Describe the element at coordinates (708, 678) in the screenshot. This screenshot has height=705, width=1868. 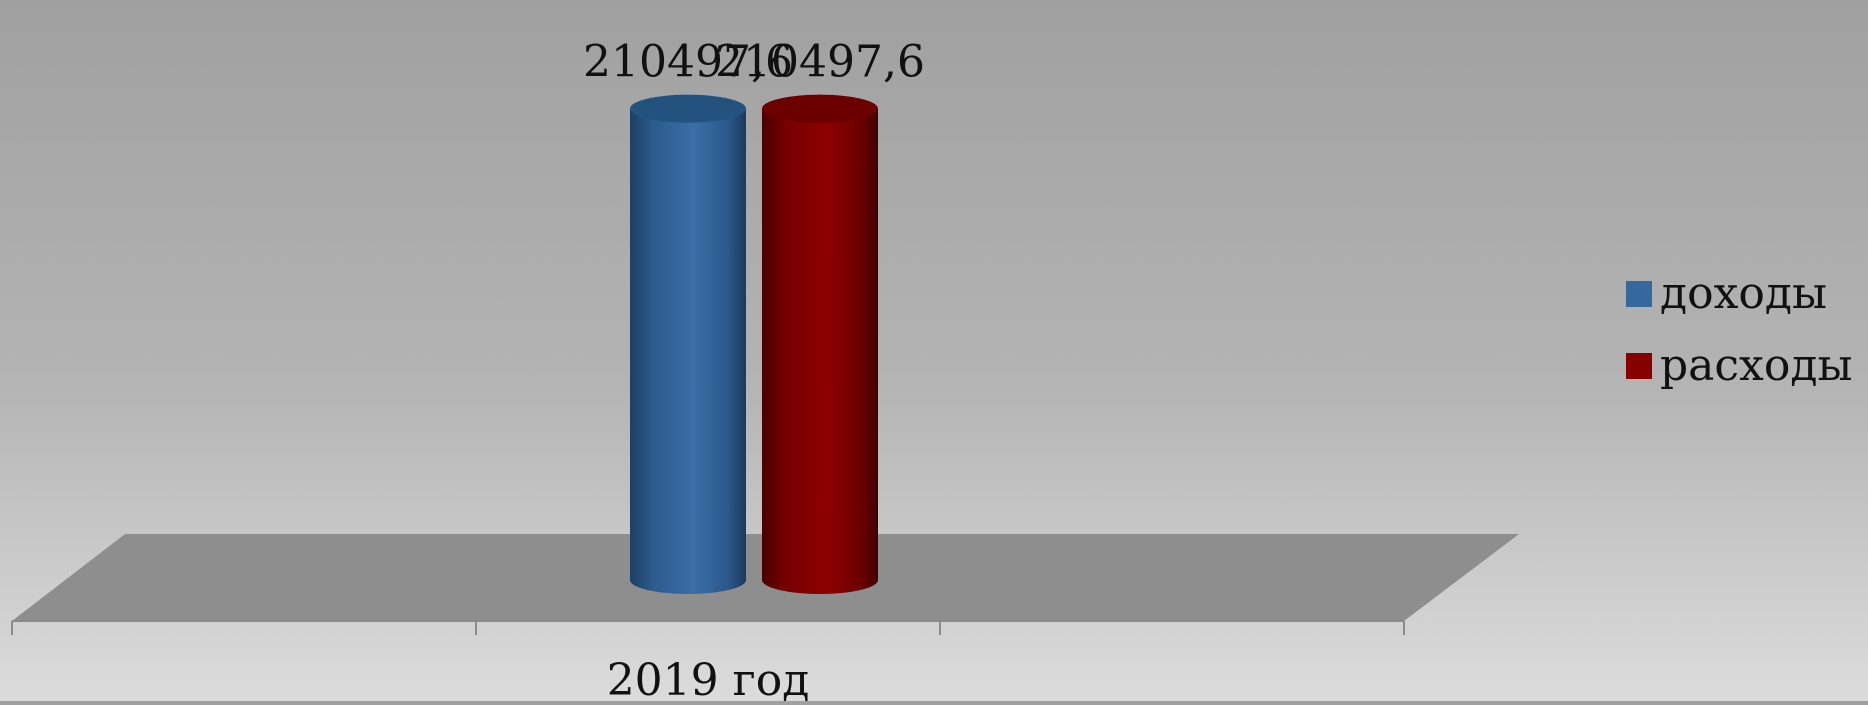
I see `x-tick-label: 2019 год` at that location.